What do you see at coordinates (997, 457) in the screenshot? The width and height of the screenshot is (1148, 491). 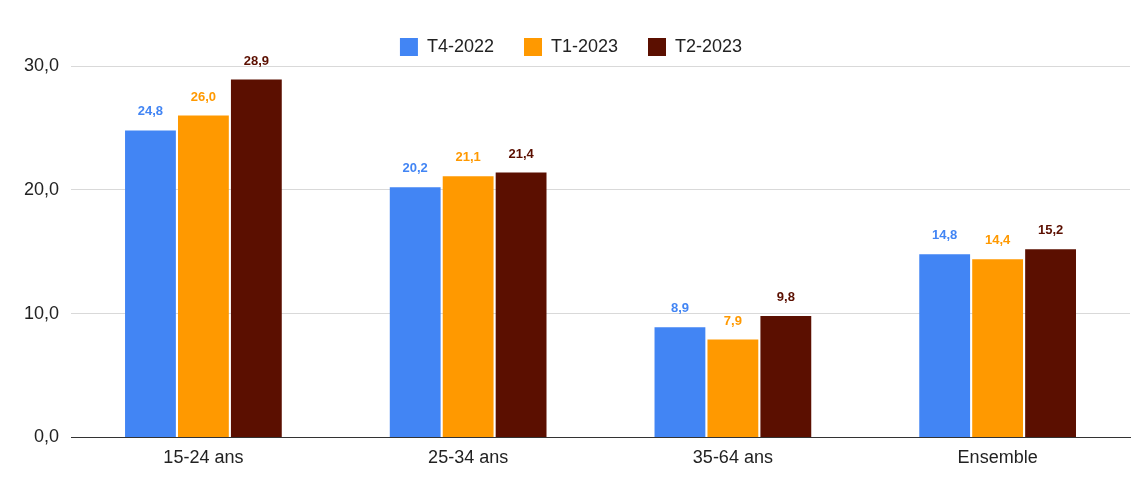 I see `x-tick-label: Ensemble` at bounding box center [997, 457].